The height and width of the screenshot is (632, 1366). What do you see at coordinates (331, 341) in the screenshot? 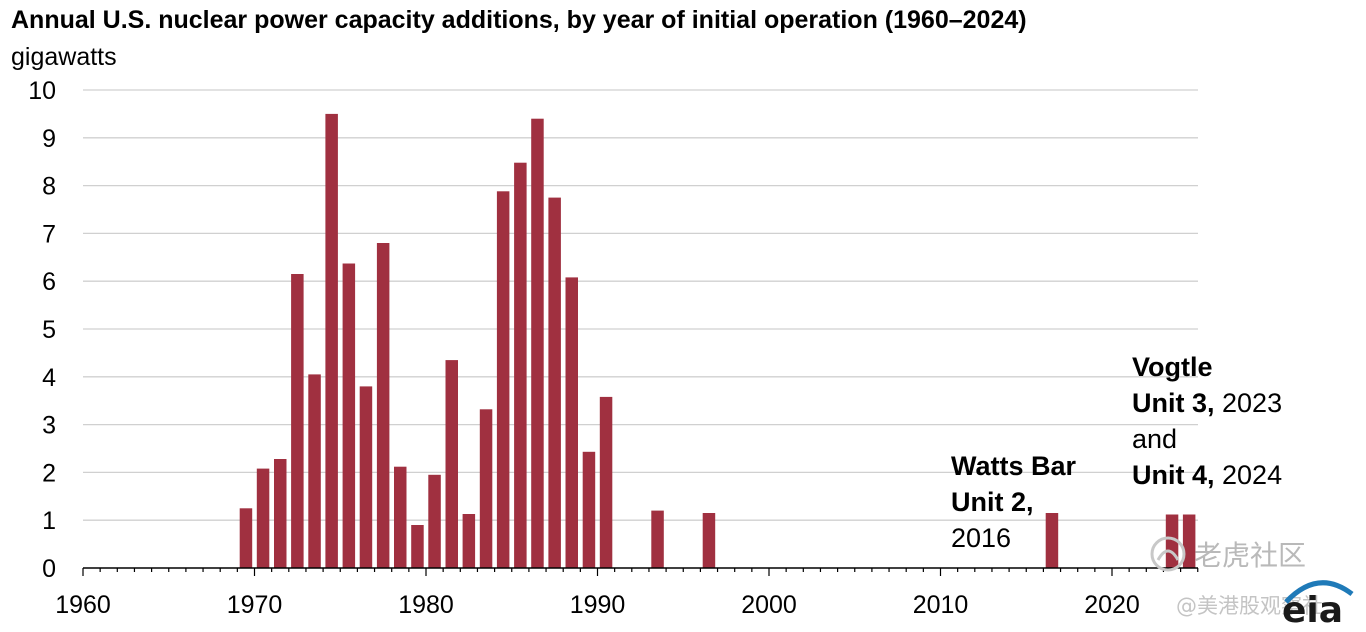
I see `bar-1974` at bounding box center [331, 341].